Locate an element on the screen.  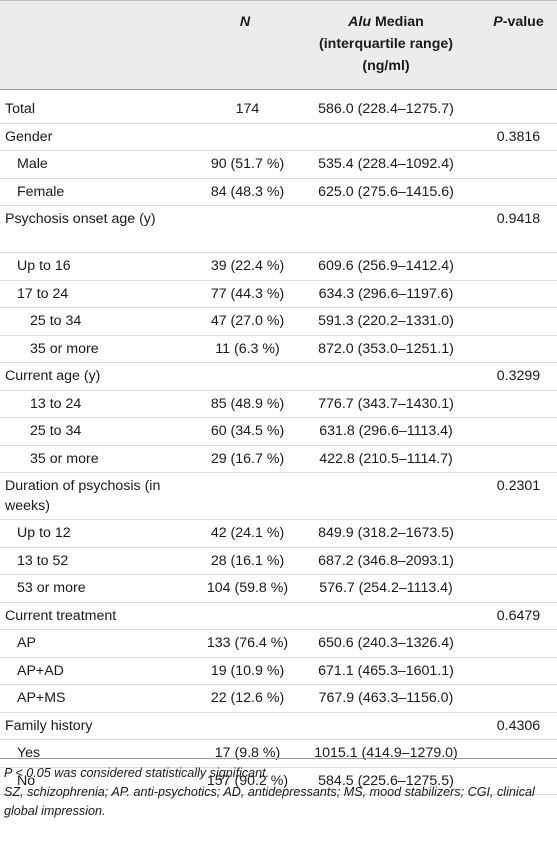
row-n: 17 (9.8 %) is located at coordinates (247, 753).